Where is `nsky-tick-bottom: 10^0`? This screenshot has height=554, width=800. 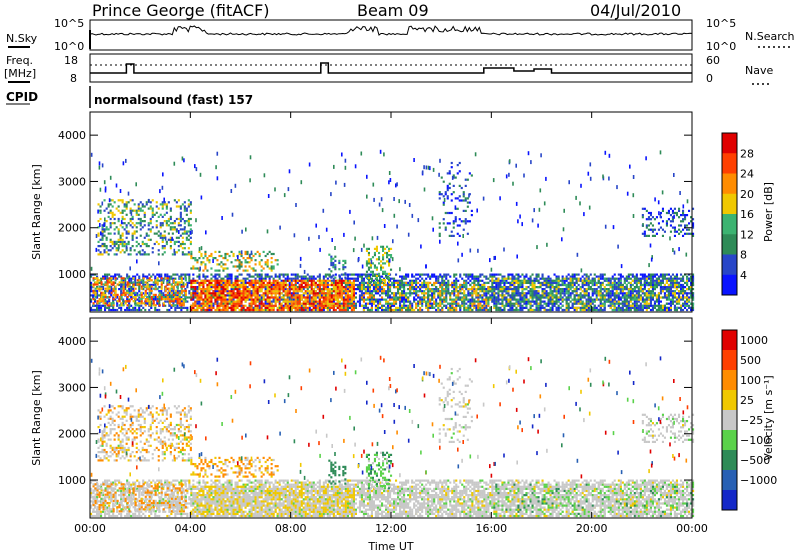 nsky-tick-bottom: 10^0 is located at coordinates (69, 46).